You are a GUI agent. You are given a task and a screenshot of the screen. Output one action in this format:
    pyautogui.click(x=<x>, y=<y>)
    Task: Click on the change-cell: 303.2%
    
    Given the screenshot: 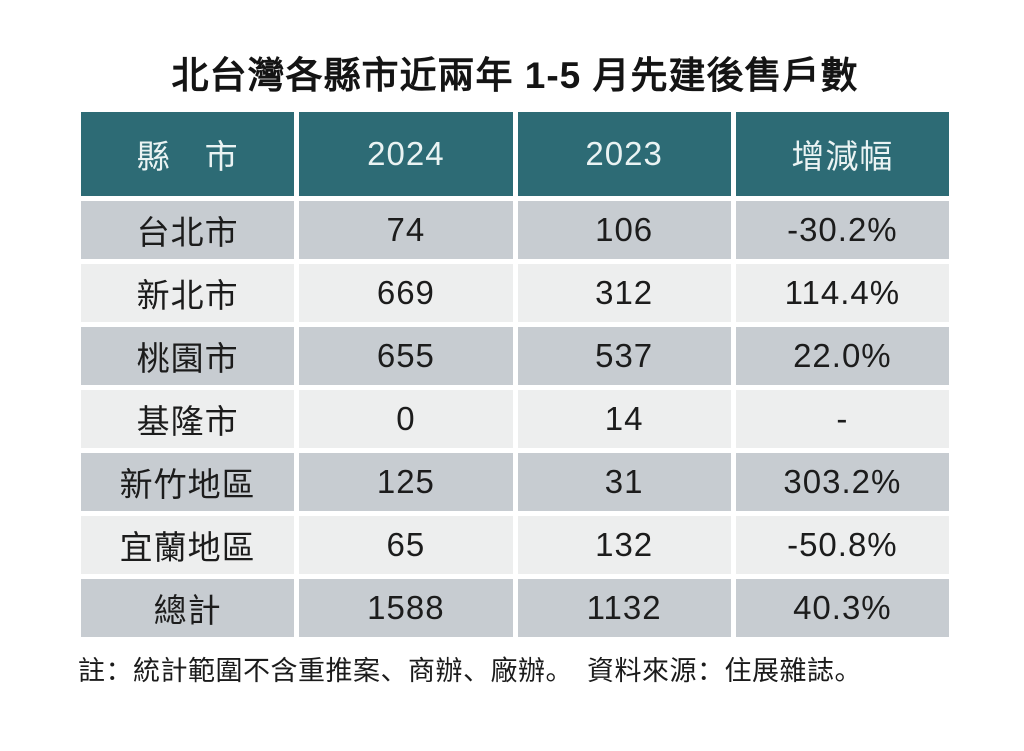 What is the action you would take?
    pyautogui.click(x=842, y=482)
    